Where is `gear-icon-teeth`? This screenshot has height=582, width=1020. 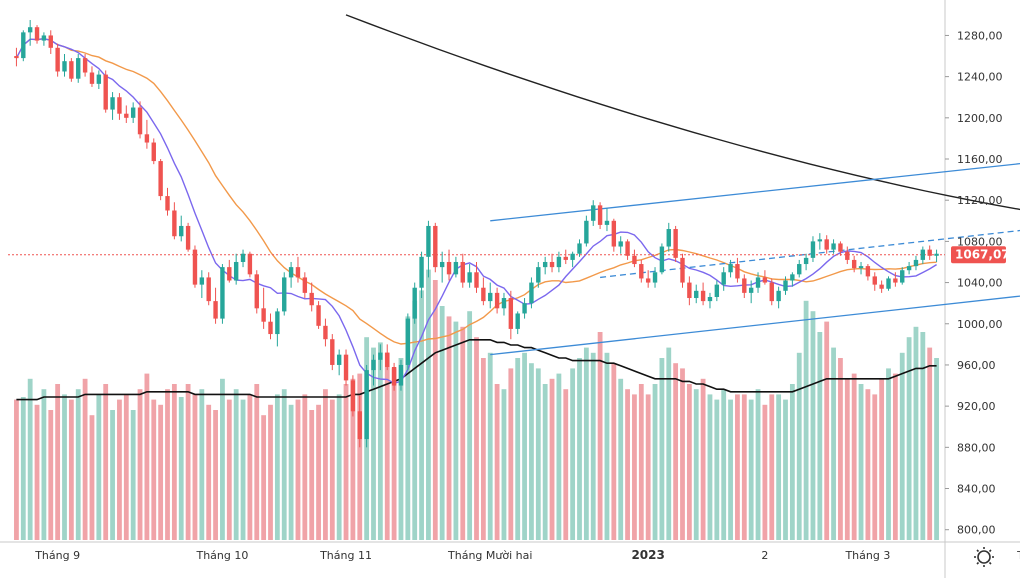 gear-icon-teeth is located at coordinates (984, 557).